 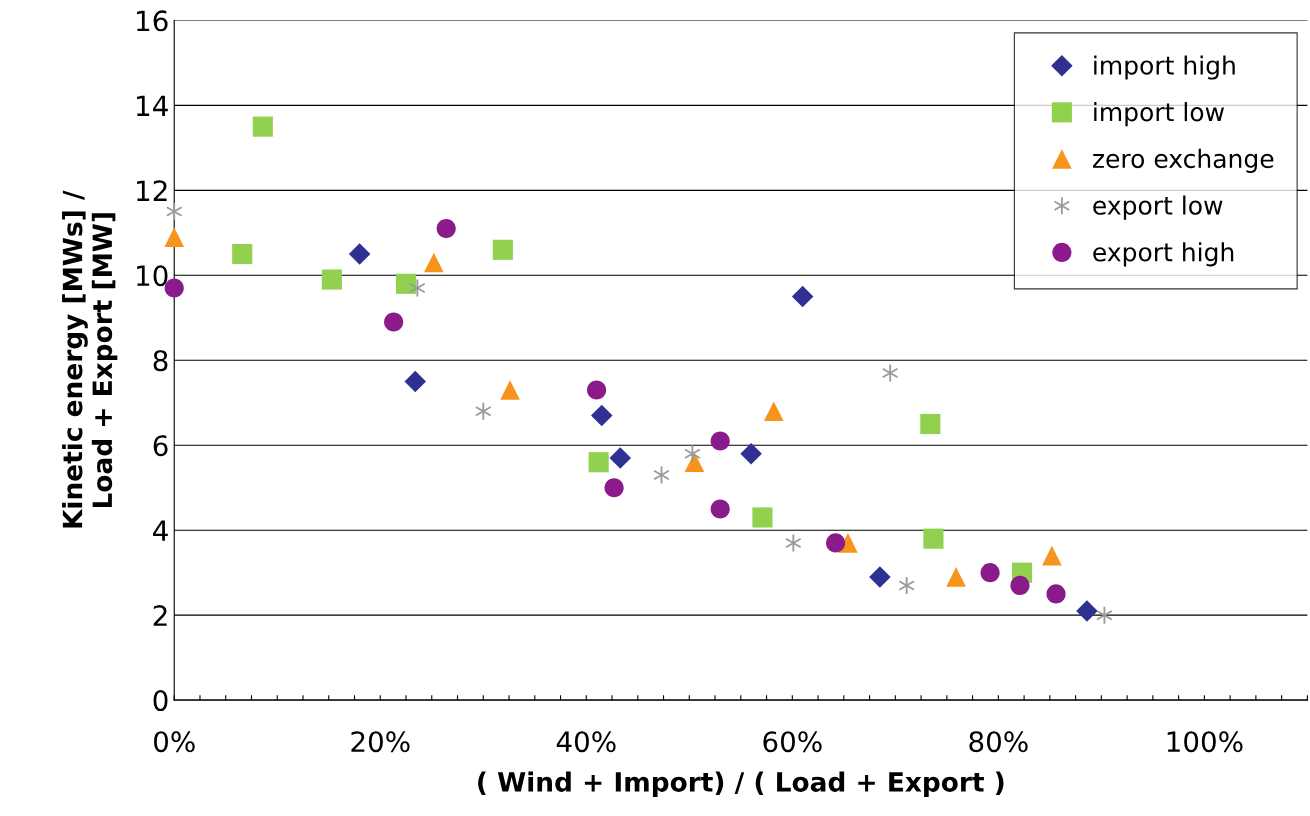 What do you see at coordinates (792, 742) in the screenshot?
I see `x-tick-label: 60%` at bounding box center [792, 742].